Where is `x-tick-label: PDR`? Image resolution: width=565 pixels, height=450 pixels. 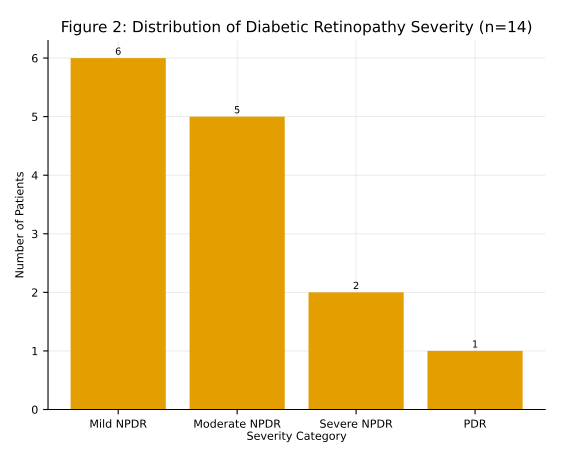
x-tick-label: PDR is located at coordinates (475, 424).